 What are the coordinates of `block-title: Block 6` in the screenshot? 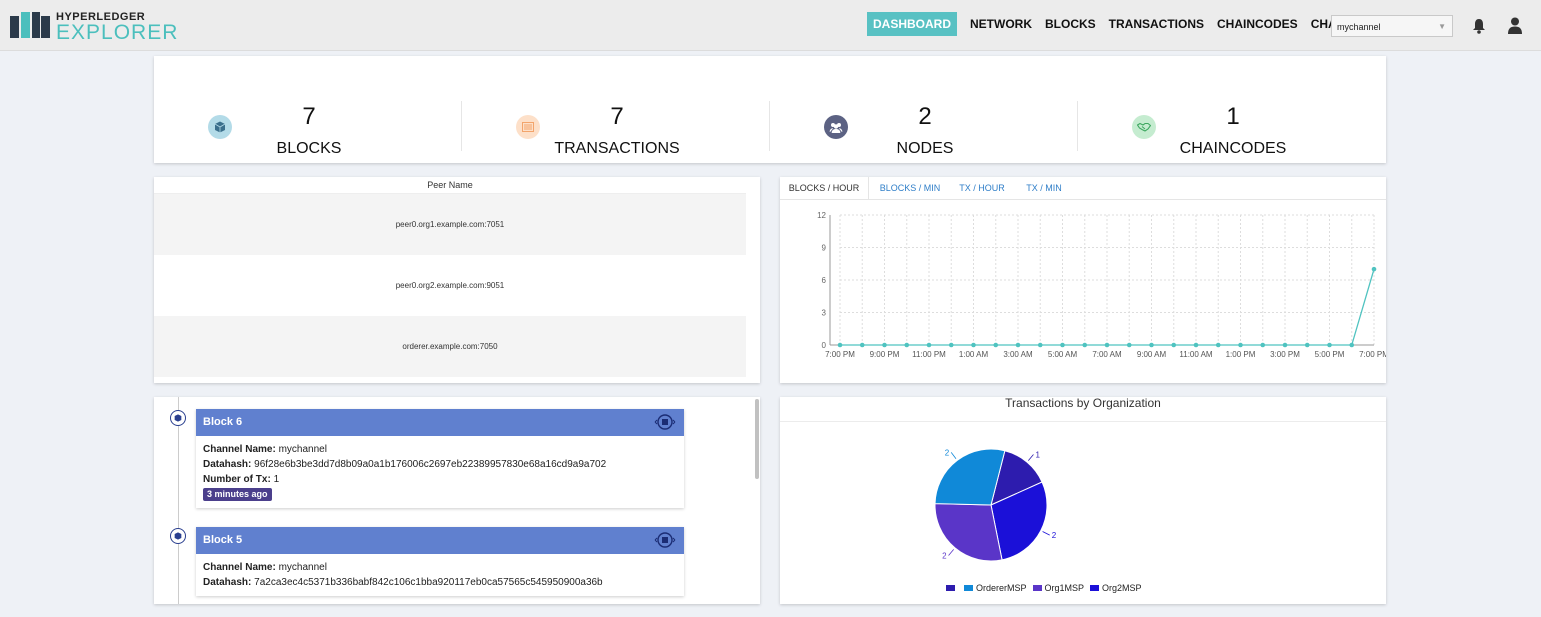 It's located at (223, 422).